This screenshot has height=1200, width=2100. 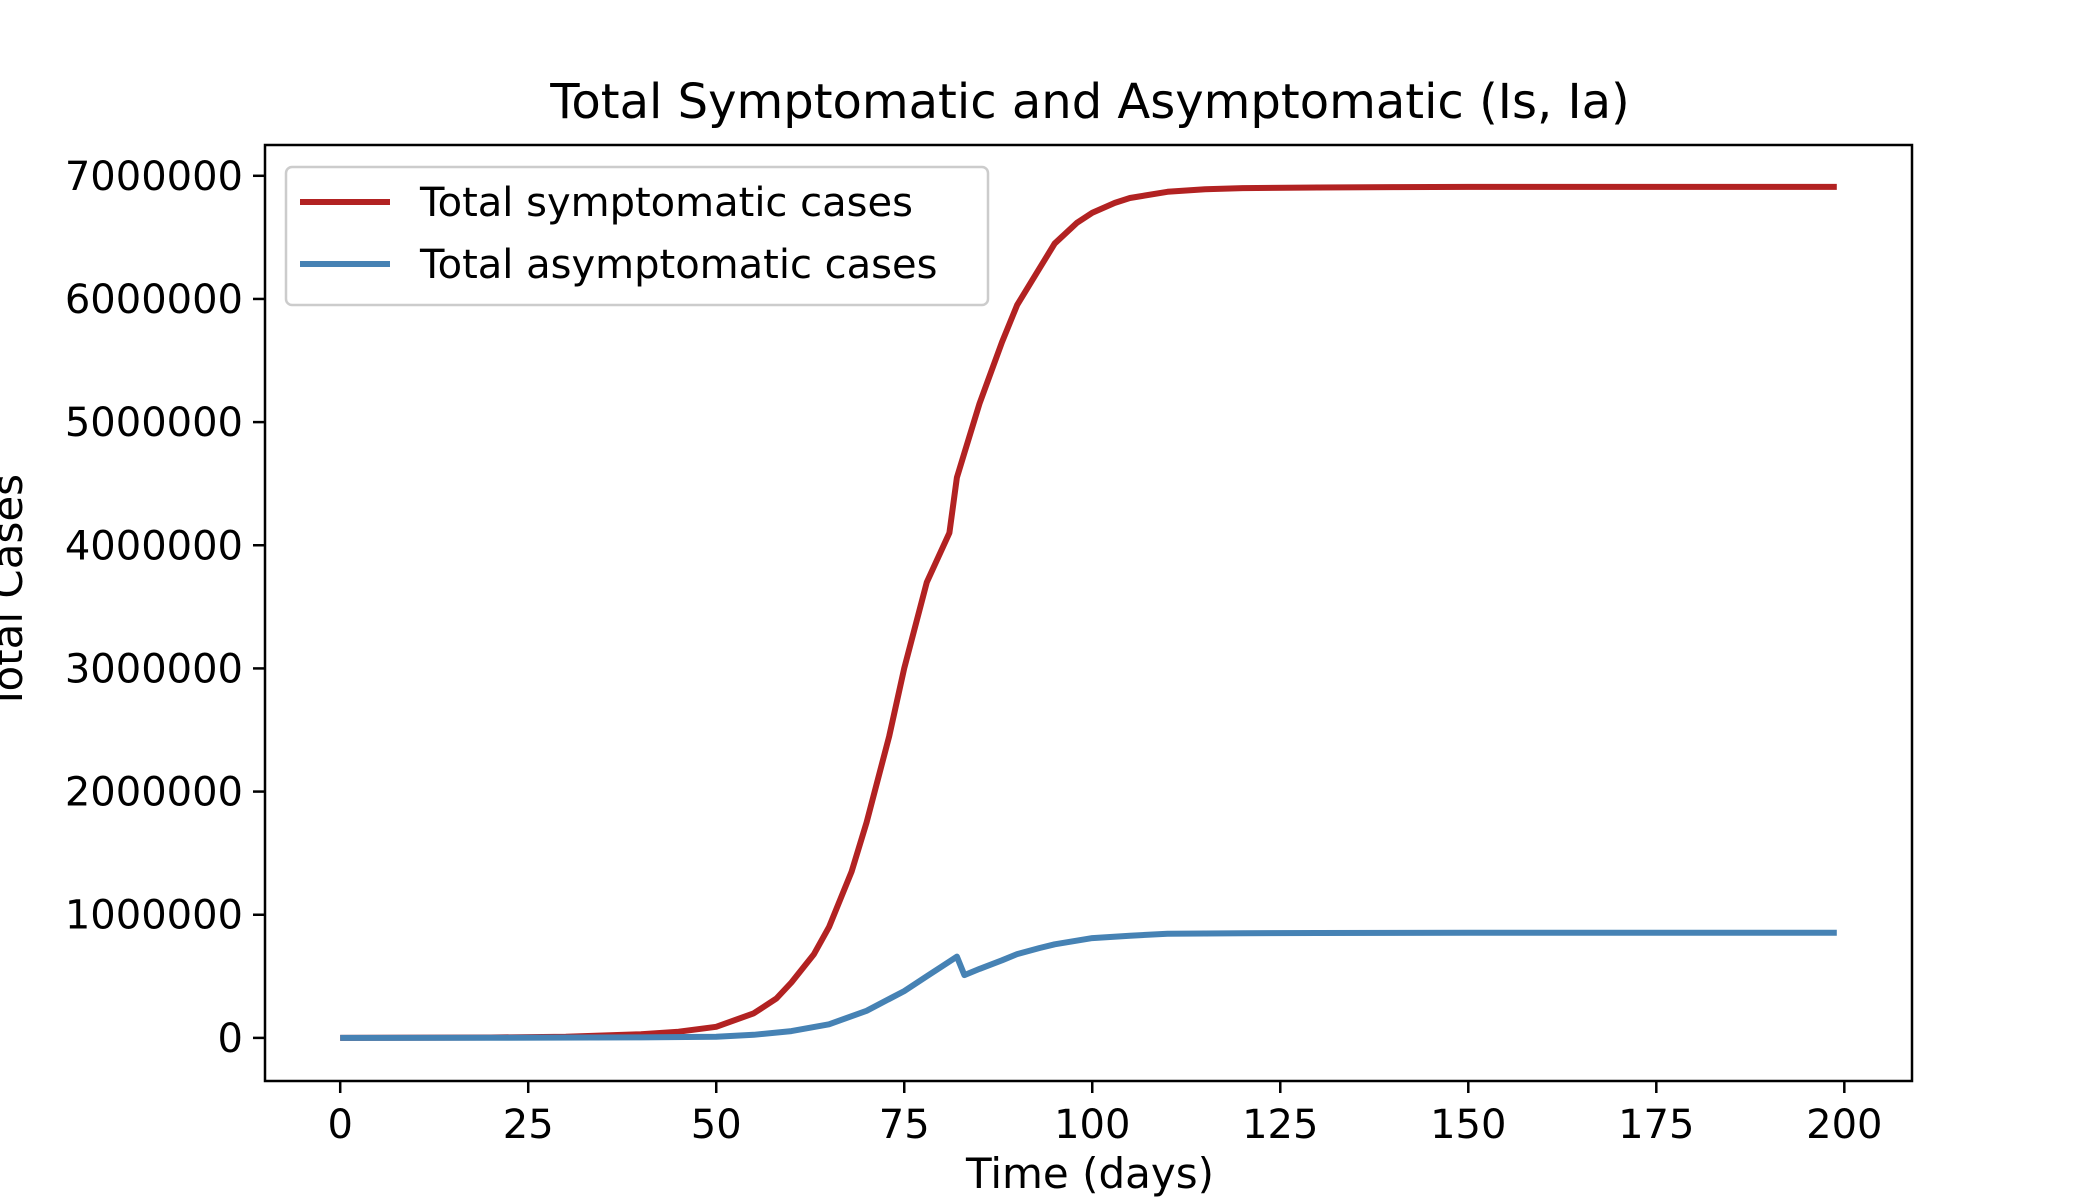 What do you see at coordinates (230, 1039) in the screenshot?
I see `y-tick-label: 0` at bounding box center [230, 1039].